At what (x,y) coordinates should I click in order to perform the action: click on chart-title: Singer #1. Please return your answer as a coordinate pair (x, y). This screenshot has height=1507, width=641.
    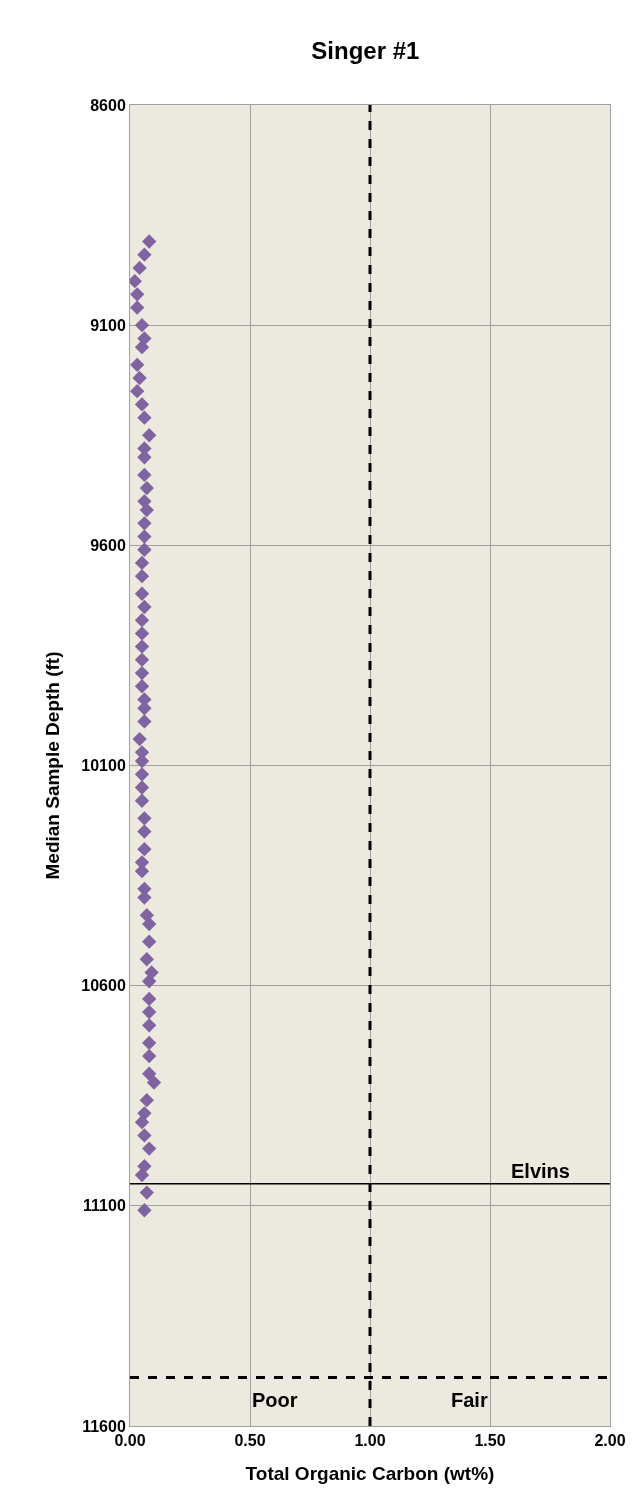
    Looking at the image, I should click on (365, 50).